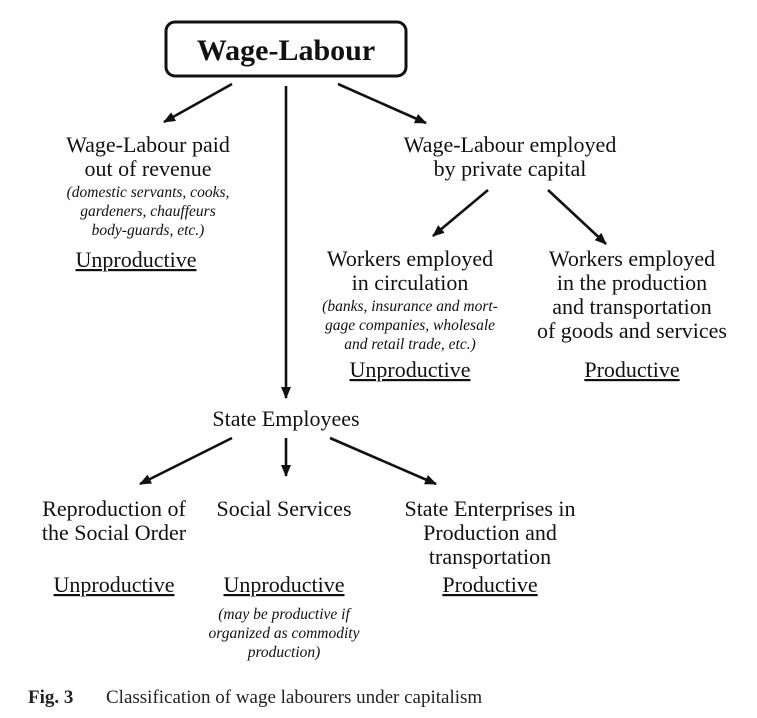  I want to click on root-title: Wage-Labour, so click(286, 50).